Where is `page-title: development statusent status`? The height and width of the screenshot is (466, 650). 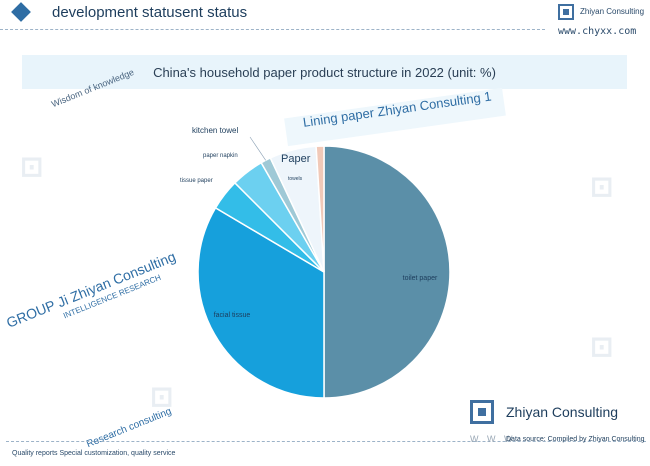
page-title: development statusent status is located at coordinates (150, 12).